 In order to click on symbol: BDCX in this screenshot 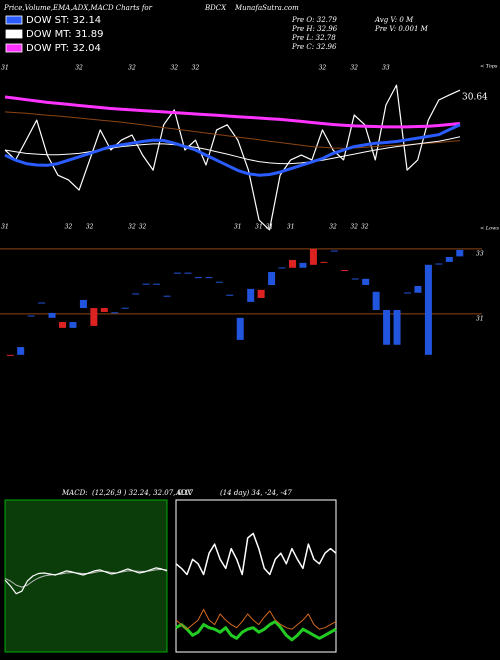, I will do `click(215, 8)`.